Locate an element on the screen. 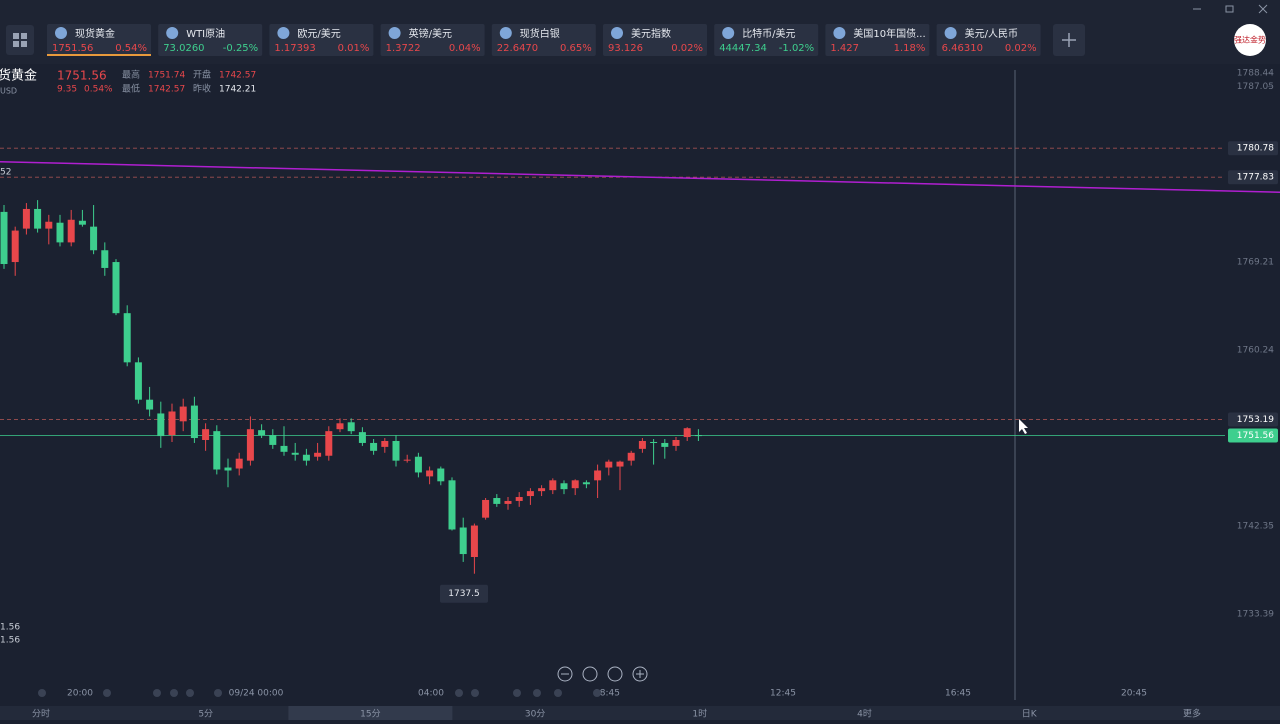  quote-change-pct: 0.54% is located at coordinates (98, 90).